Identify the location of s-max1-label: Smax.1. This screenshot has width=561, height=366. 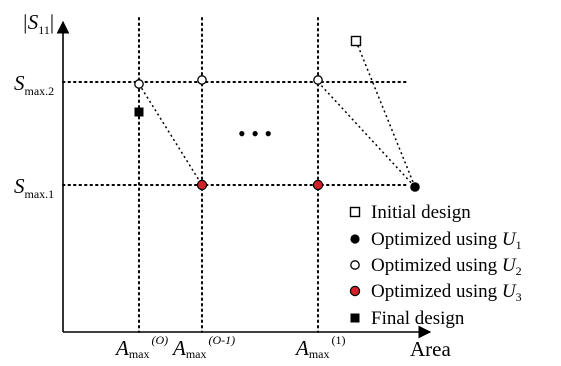
(34, 187).